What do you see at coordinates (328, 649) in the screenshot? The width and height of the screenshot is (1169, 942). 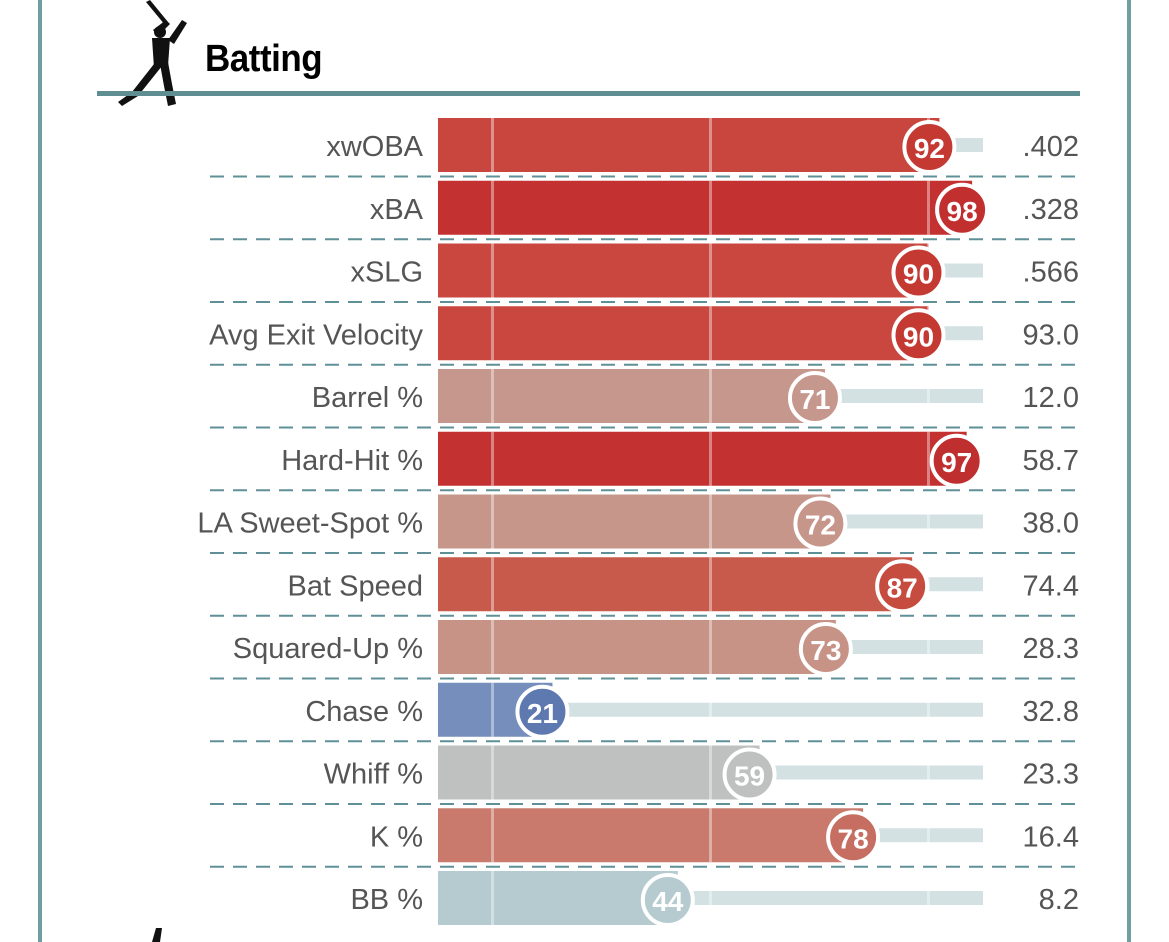 I see `metric-label: Squared-Up %` at bounding box center [328, 649].